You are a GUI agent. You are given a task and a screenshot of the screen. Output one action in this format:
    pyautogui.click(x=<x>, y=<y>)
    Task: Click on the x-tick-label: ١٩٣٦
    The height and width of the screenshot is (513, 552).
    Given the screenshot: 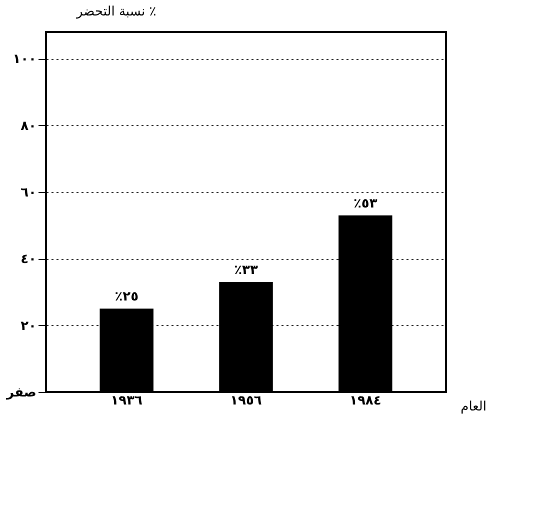 What is the action you would take?
    pyautogui.click(x=126, y=401)
    